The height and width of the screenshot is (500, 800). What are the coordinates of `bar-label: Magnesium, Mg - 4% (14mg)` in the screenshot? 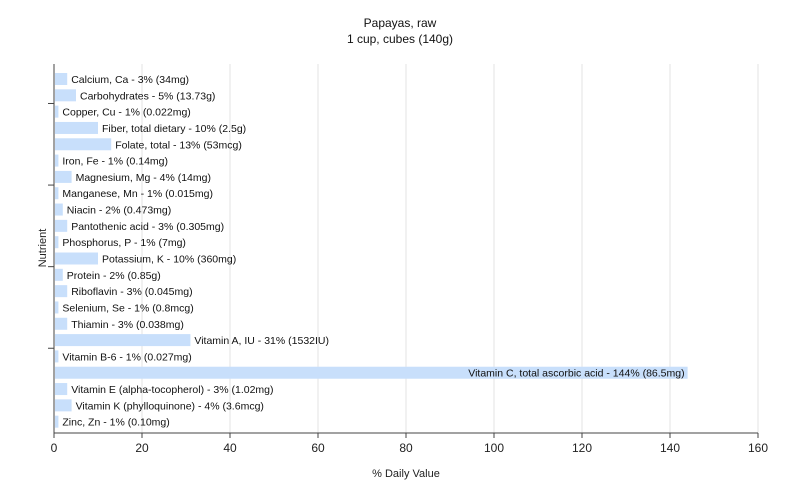 It's located at (143, 178).